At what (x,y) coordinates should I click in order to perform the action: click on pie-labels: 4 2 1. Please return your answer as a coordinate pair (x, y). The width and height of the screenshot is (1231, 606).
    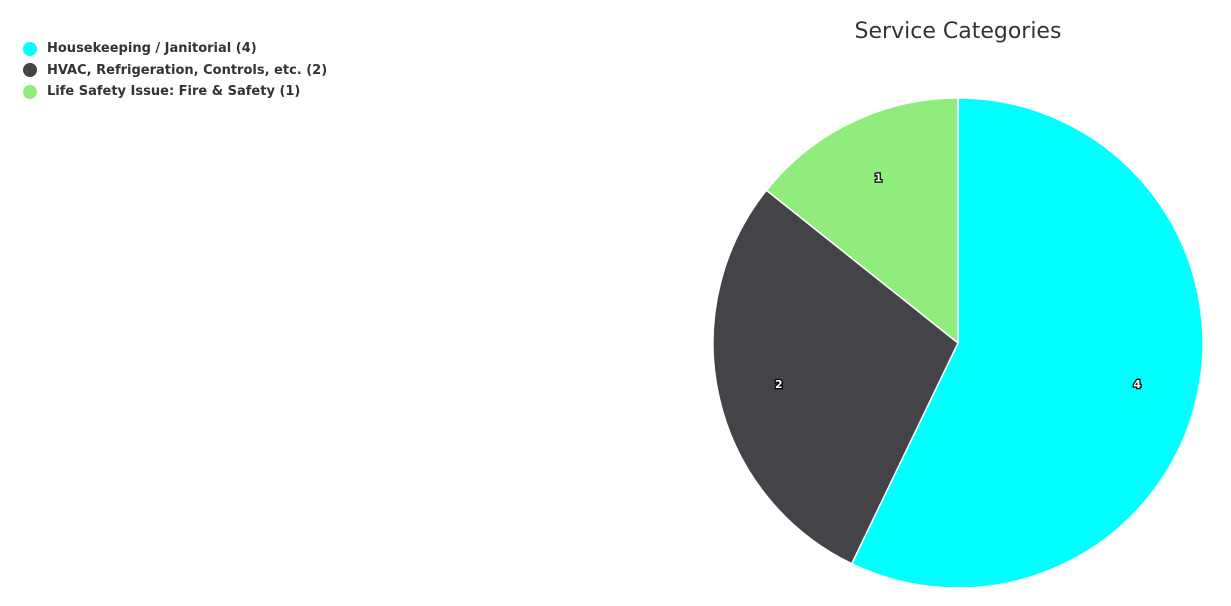
    Looking at the image, I should click on (958, 281).